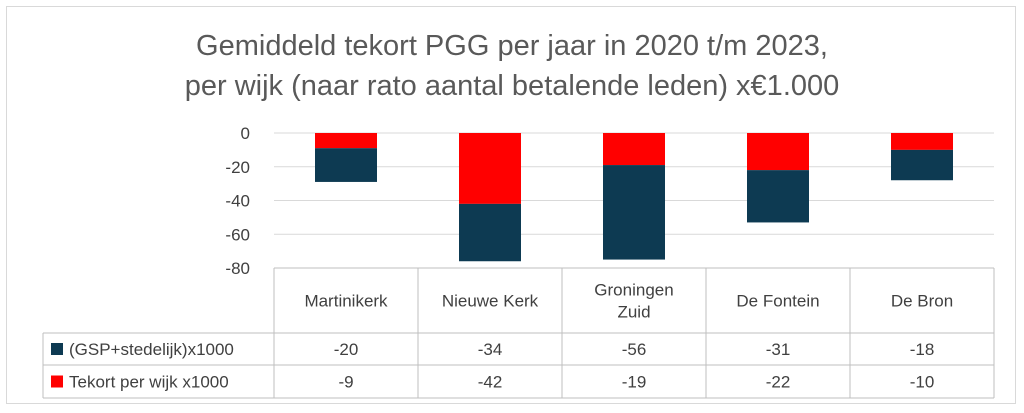  I want to click on category-label: Zuid, so click(633, 312).